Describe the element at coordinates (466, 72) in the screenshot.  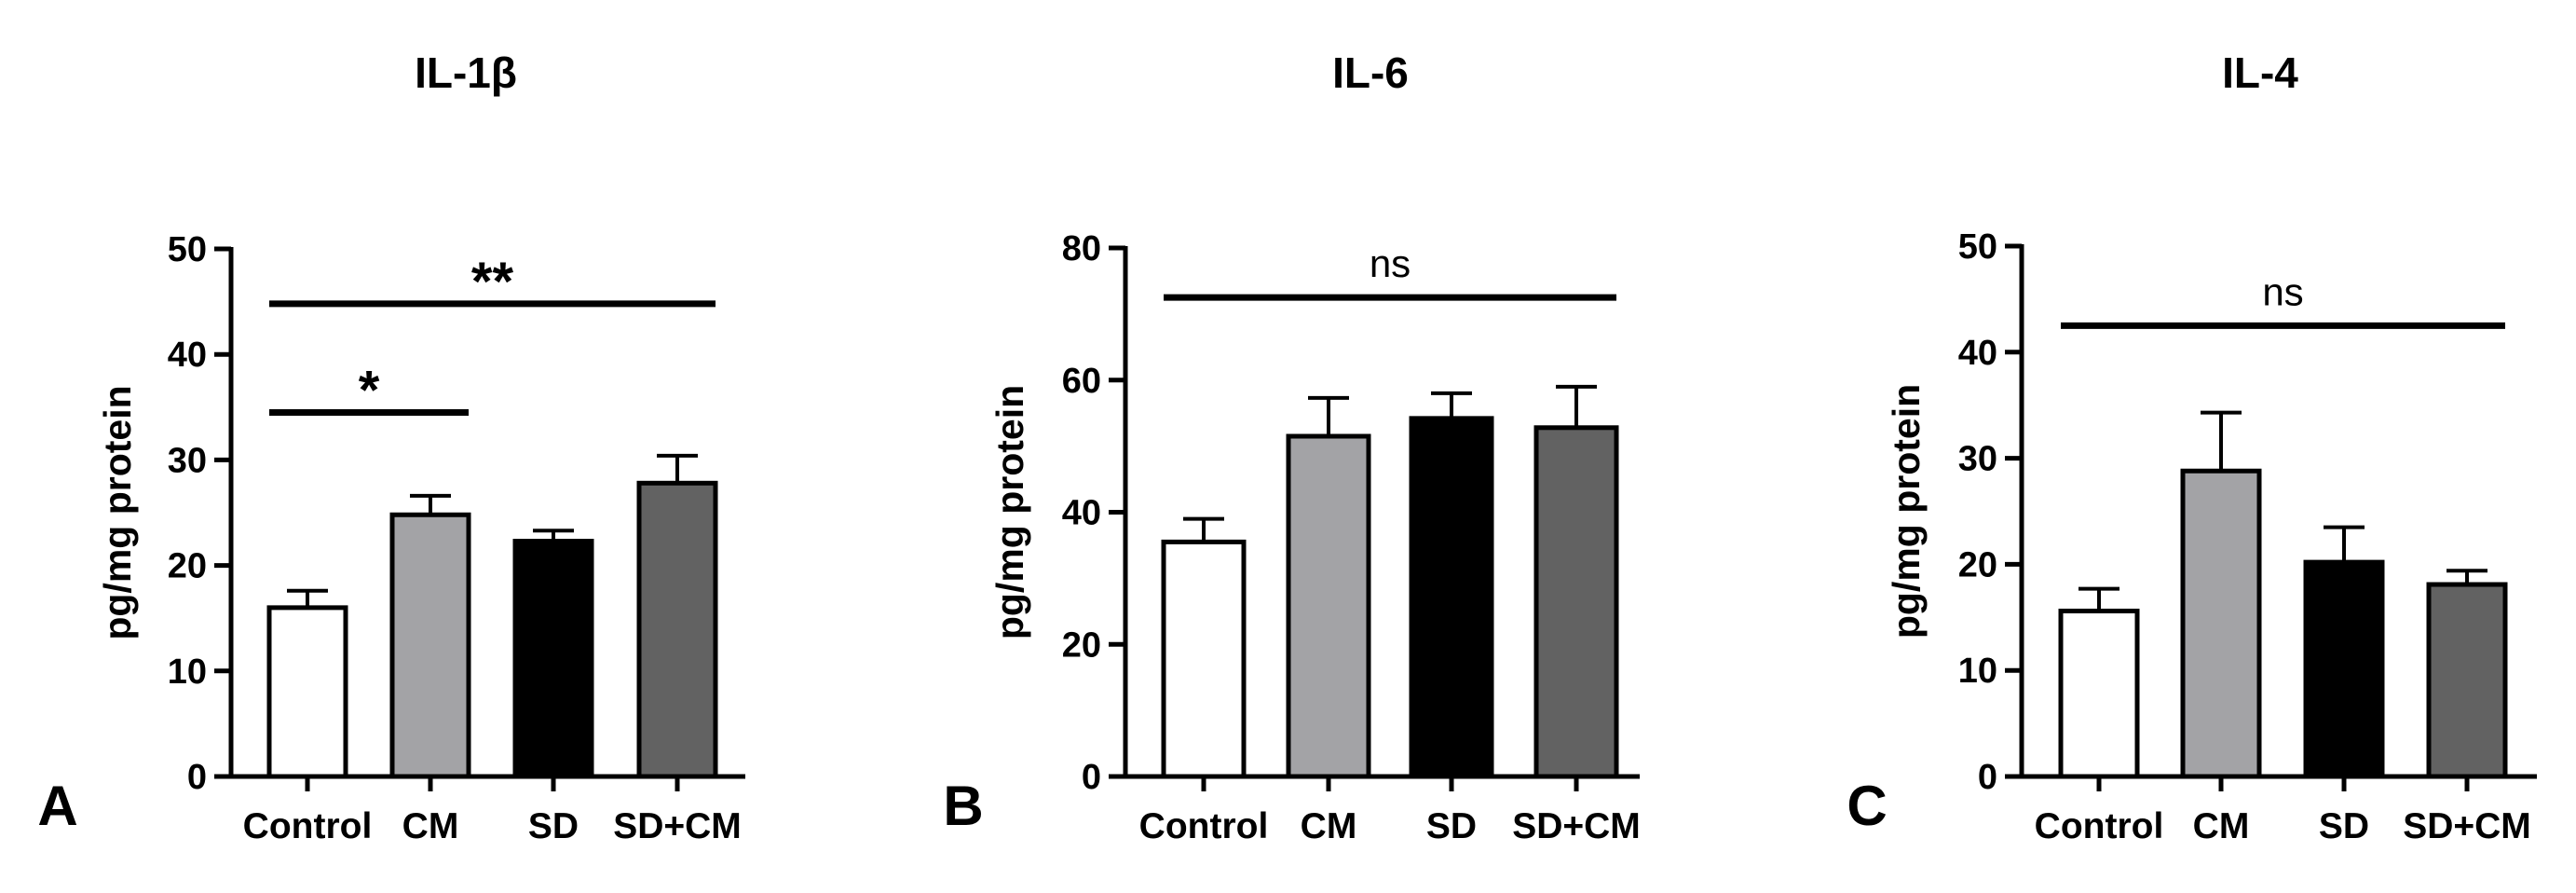
I see `chart-title: IL-1β` at that location.